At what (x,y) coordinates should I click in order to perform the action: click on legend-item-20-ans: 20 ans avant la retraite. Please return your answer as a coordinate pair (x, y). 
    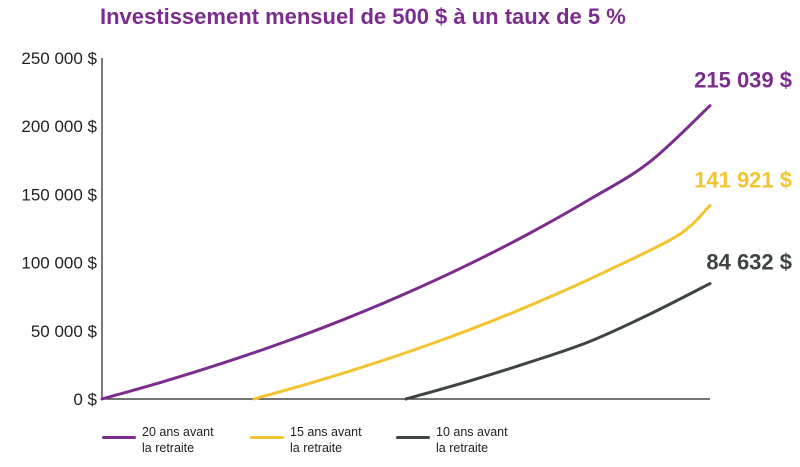
    Looking at the image, I should click on (158, 440).